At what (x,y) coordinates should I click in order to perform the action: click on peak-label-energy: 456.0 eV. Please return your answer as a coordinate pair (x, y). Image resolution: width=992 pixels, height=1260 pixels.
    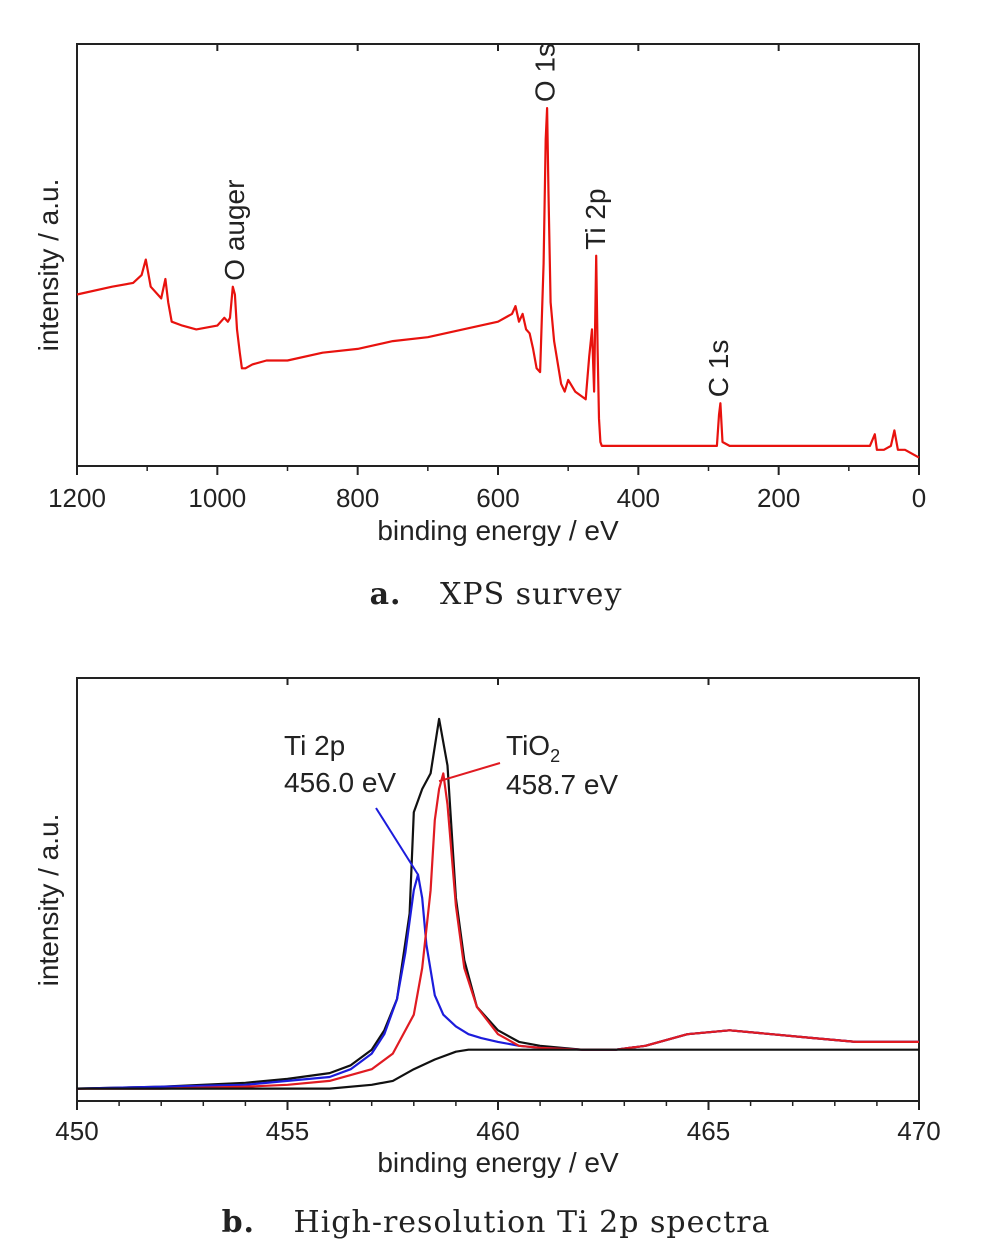
    Looking at the image, I should click on (340, 782).